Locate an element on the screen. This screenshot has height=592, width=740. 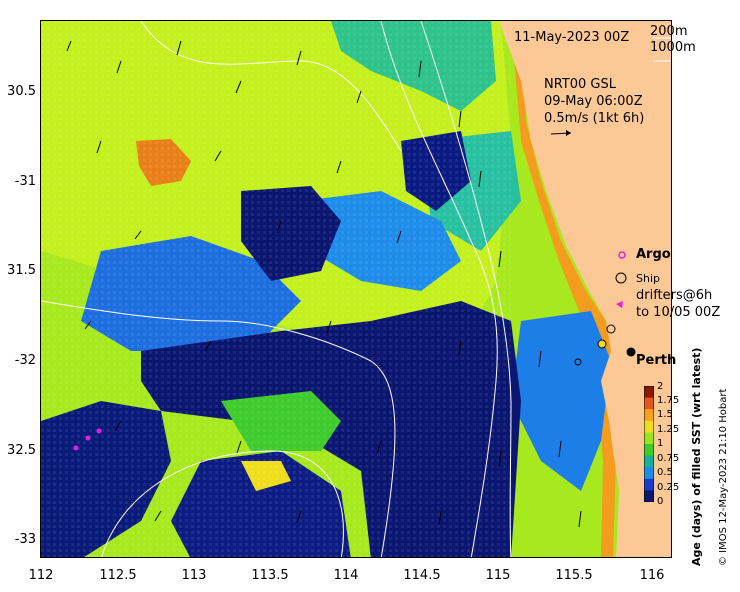
colorbar-segments is located at coordinates (649, 444).